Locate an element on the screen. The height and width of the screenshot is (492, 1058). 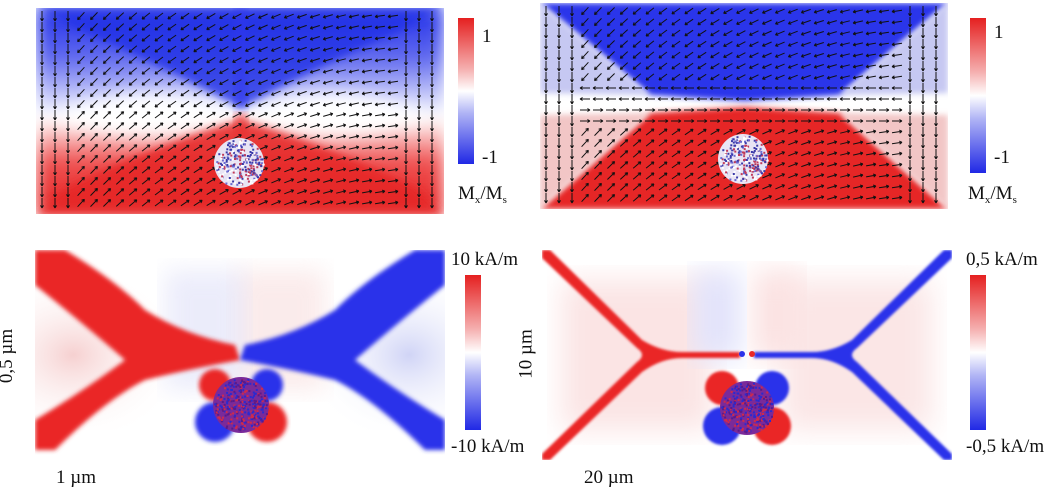
colorbar-max-label: 1 is located at coordinates (999, 32).